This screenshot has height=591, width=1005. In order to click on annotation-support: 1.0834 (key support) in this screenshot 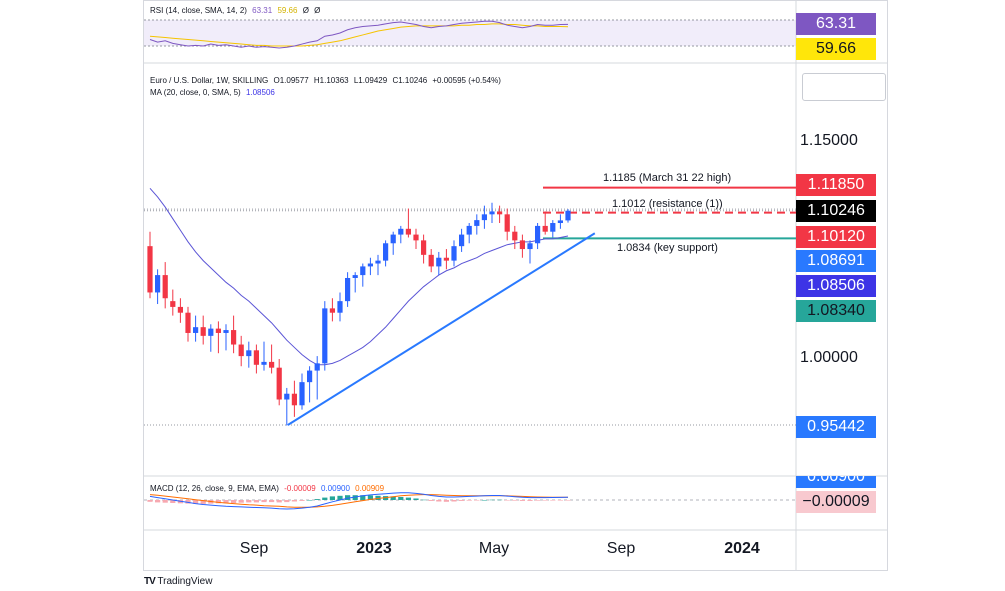, I will do `click(667, 248)`.